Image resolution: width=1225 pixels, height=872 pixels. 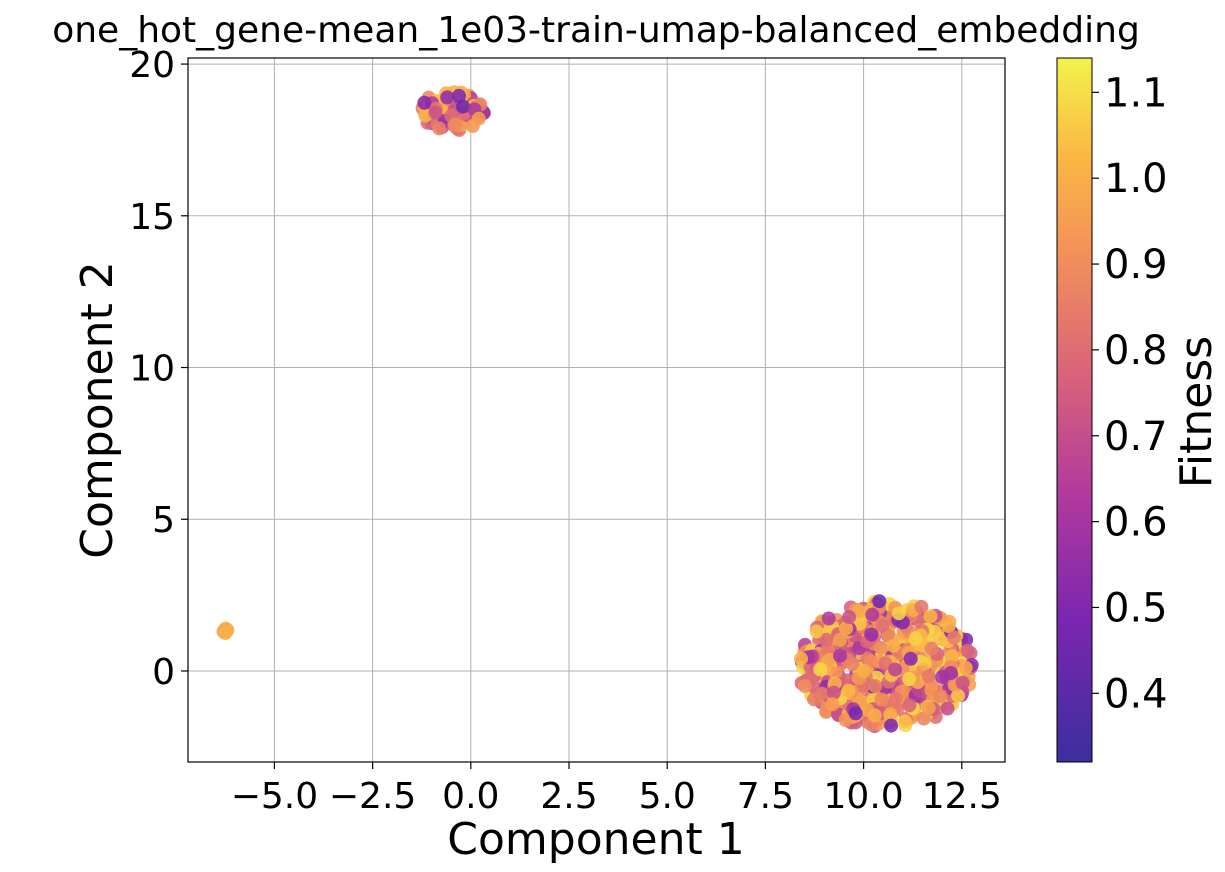 I want to click on y-axis-label: Component 2, so click(x=97, y=409).